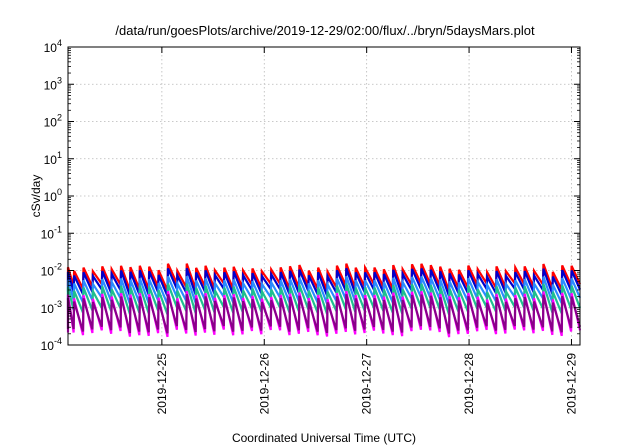  Describe the element at coordinates (51, 307) in the screenshot. I see `y-tick-label: 10⁻³` at that location.